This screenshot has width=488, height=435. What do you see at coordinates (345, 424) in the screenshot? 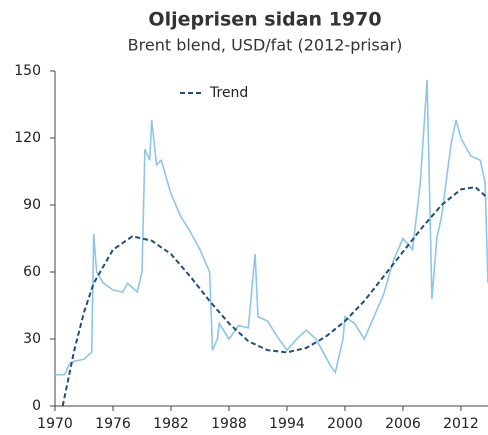
I see `x-tick-label: 2000` at bounding box center [345, 424].